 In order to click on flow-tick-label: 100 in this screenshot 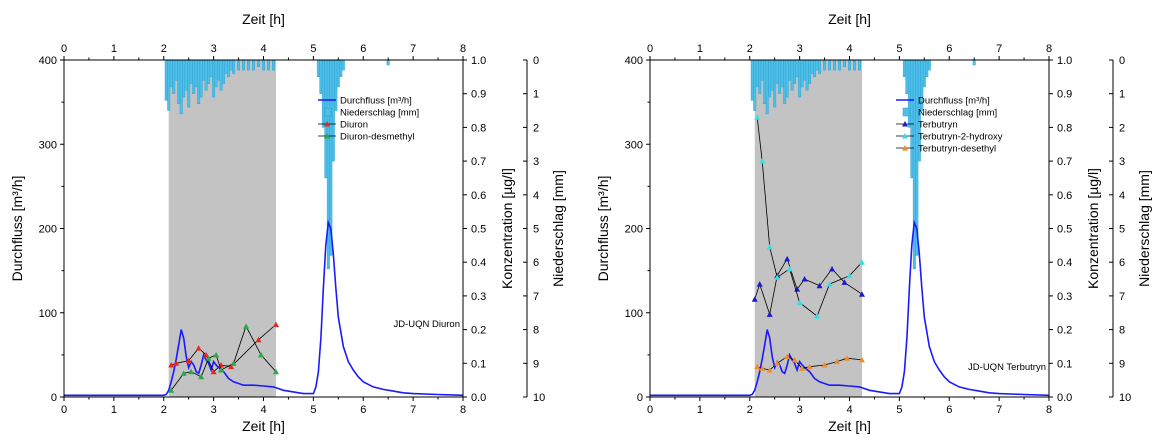, I will do `click(48, 314)`.